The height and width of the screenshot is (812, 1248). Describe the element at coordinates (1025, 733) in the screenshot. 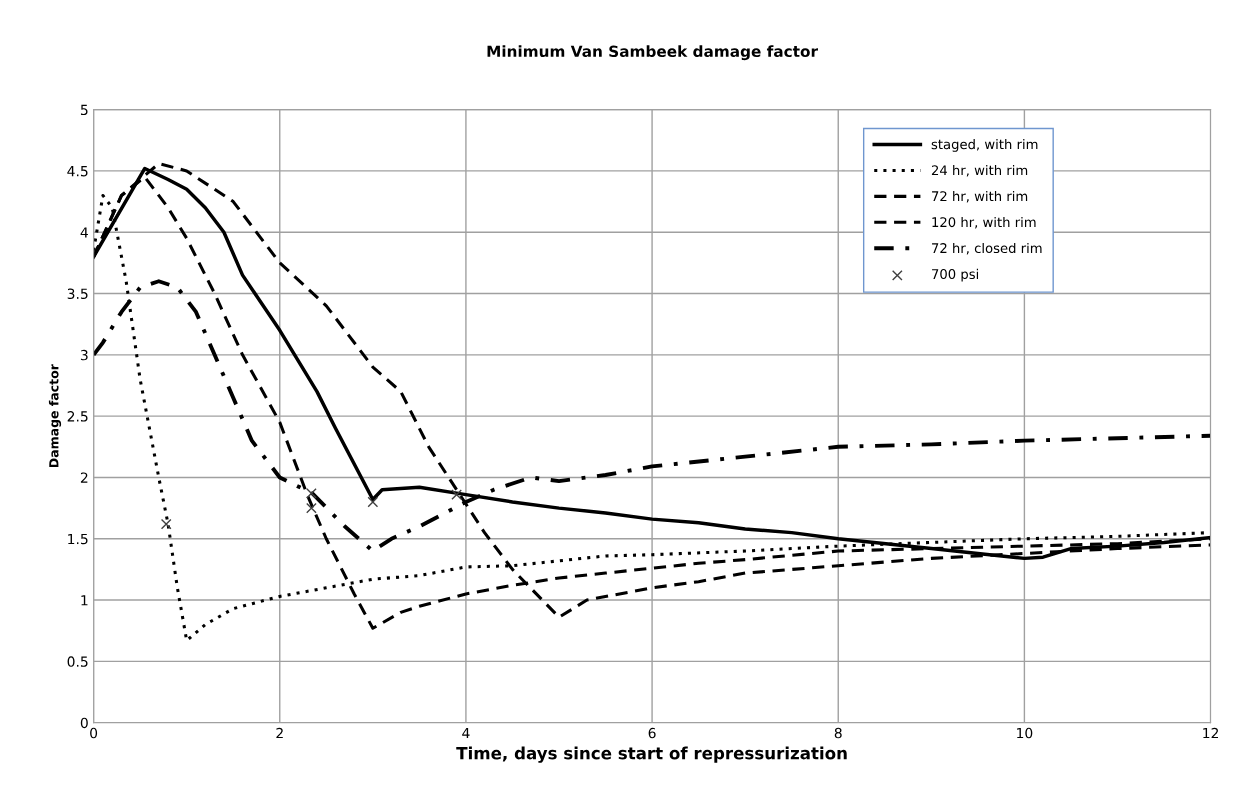

I see `x-tick-label: 10` at that location.